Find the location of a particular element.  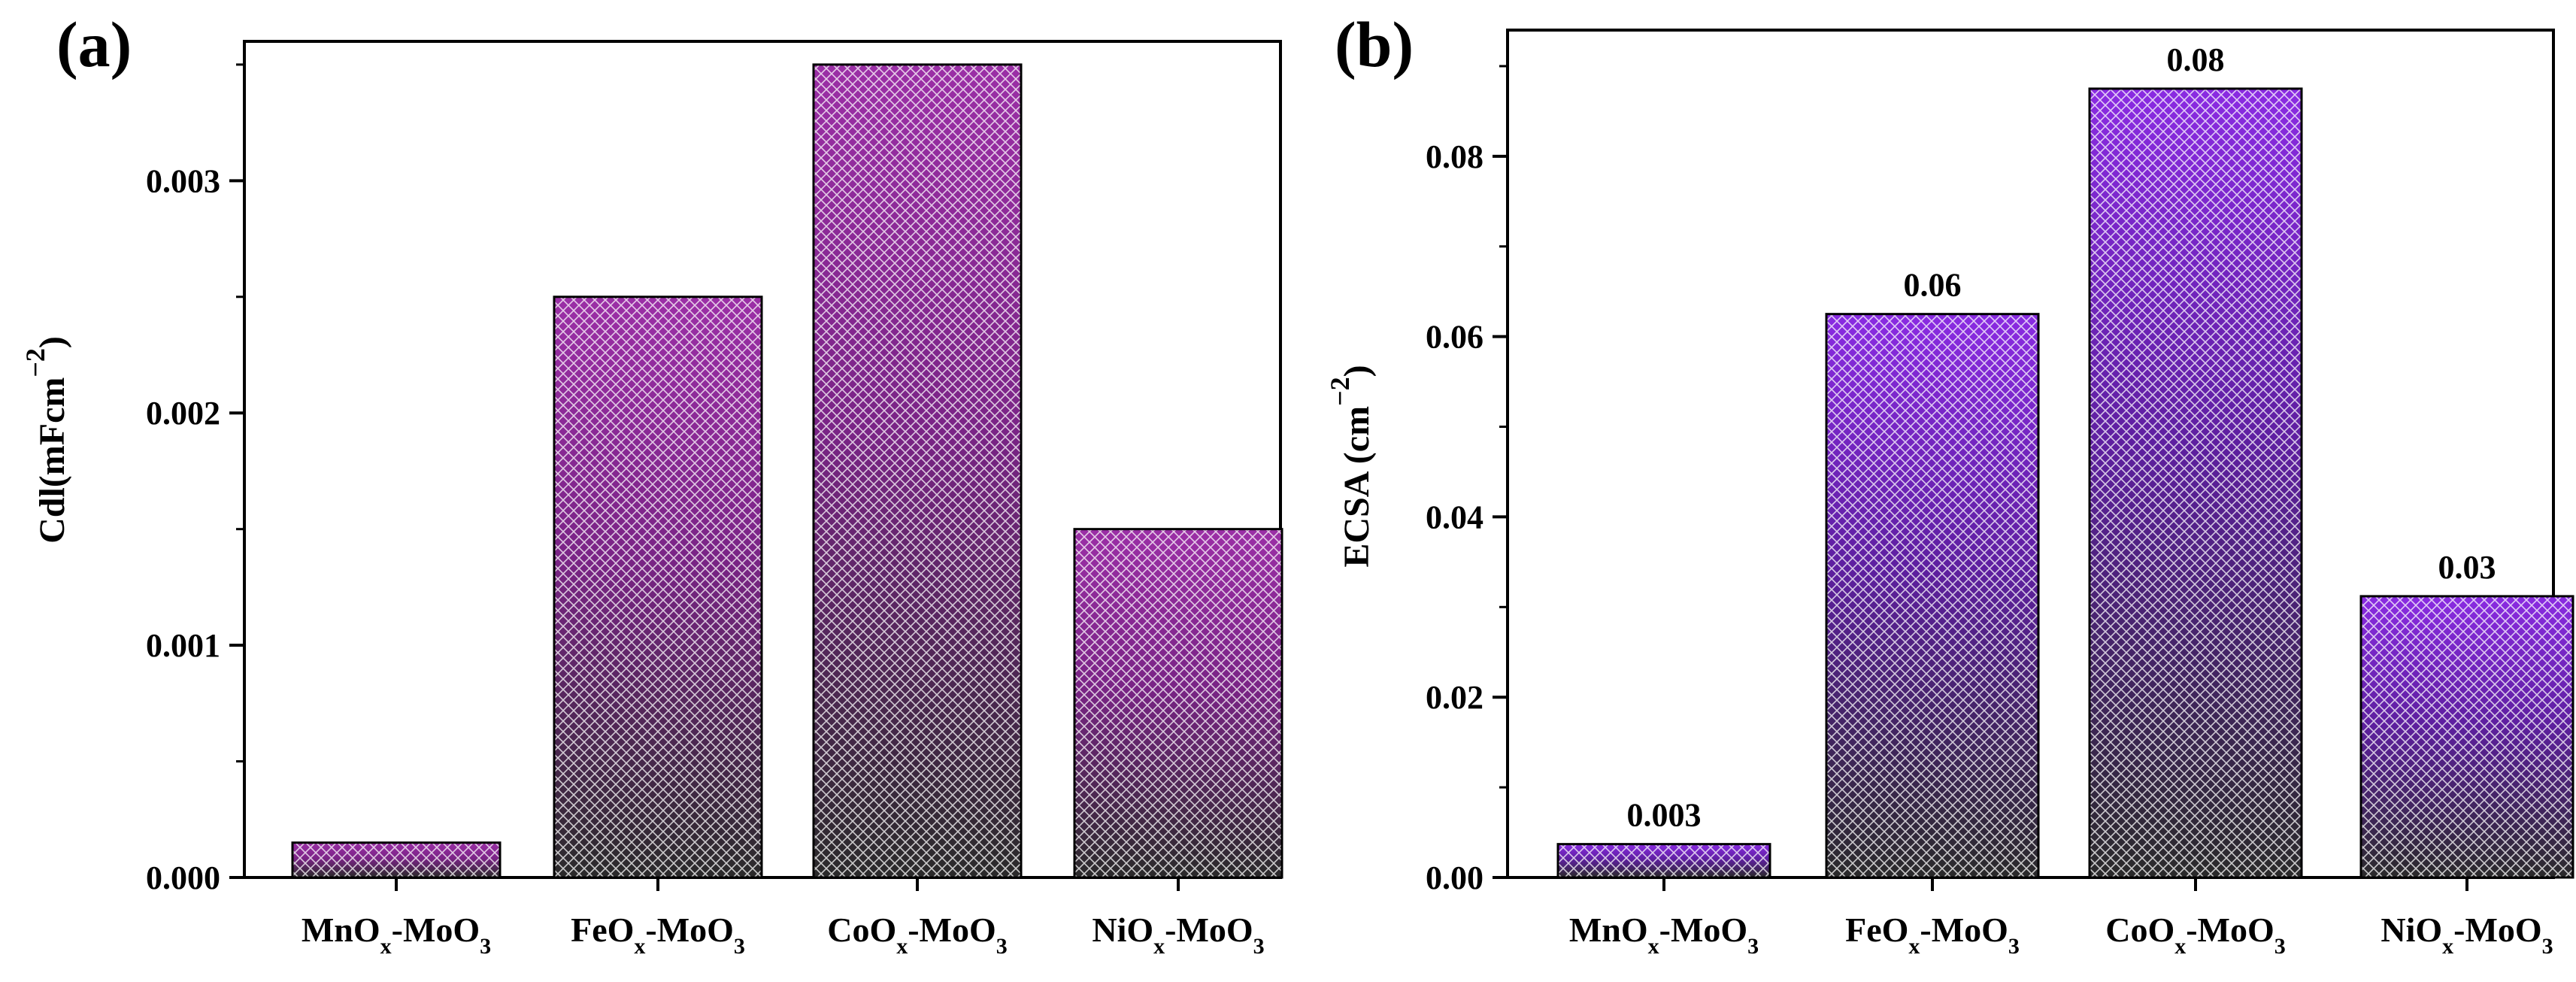

y-tick-label: 0.02 is located at coordinates (1454, 697).